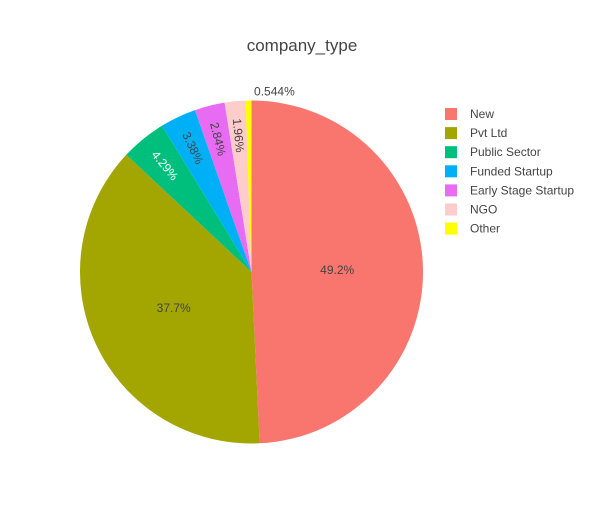 The image size is (605, 525). I want to click on pie-slice-funded-startup, so click(207, 191).